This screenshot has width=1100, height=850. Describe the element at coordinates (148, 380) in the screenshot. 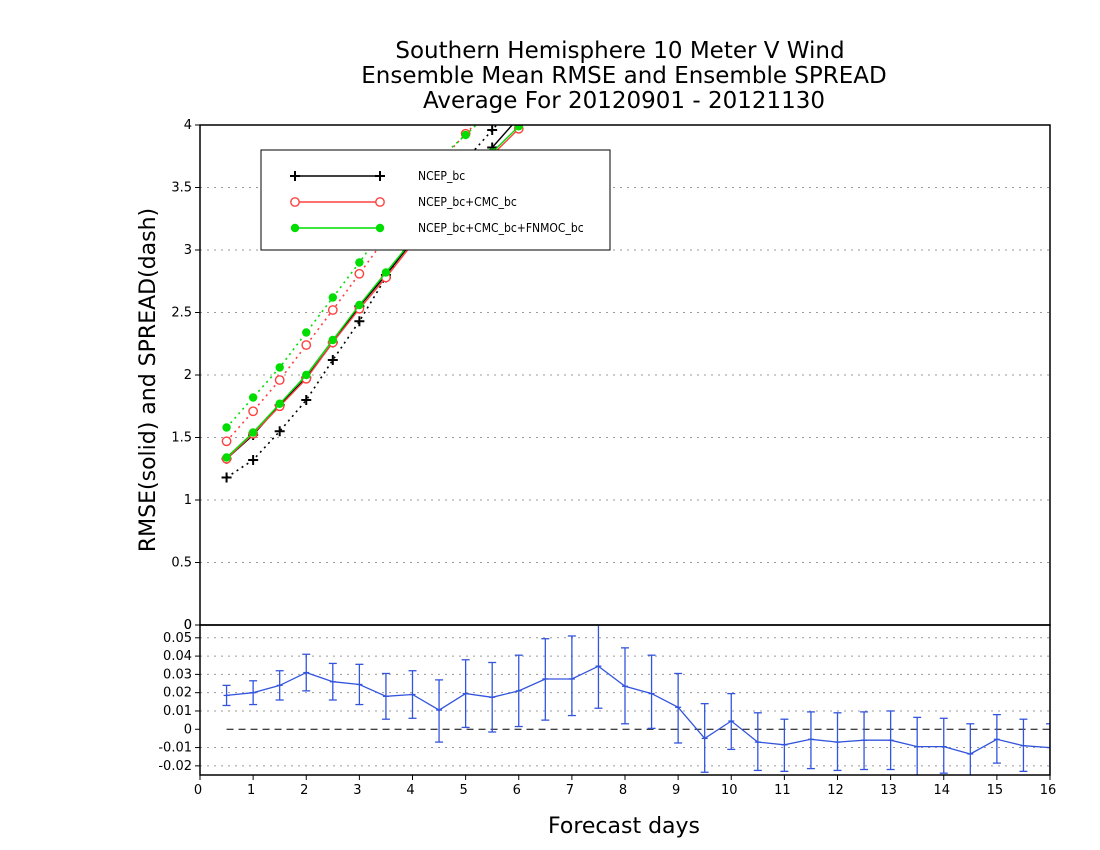

I see `y-axis-label: RMSE(solid) and SPREAD(dash)` at that location.